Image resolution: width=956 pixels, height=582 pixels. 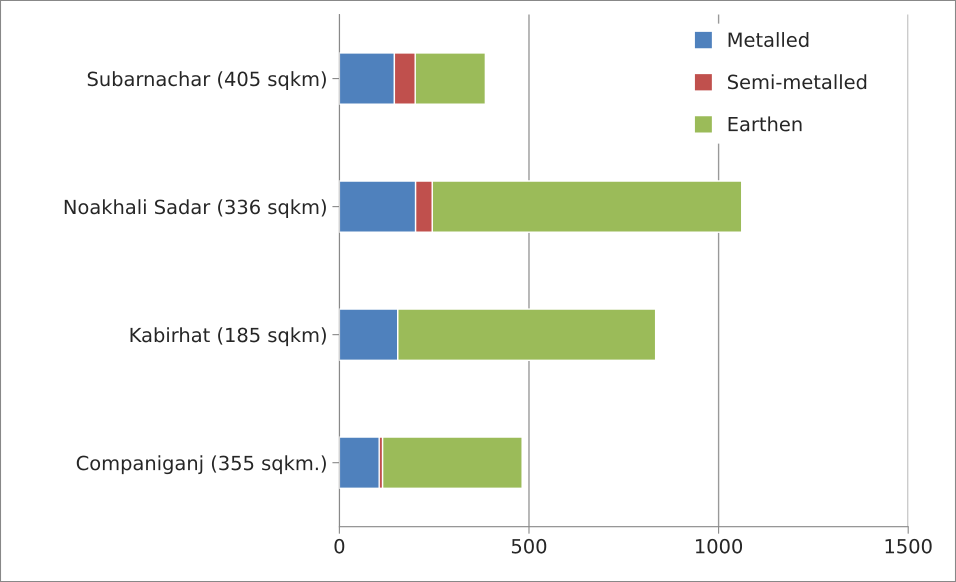 I want to click on x-tick-label: 1500, so click(x=909, y=546).